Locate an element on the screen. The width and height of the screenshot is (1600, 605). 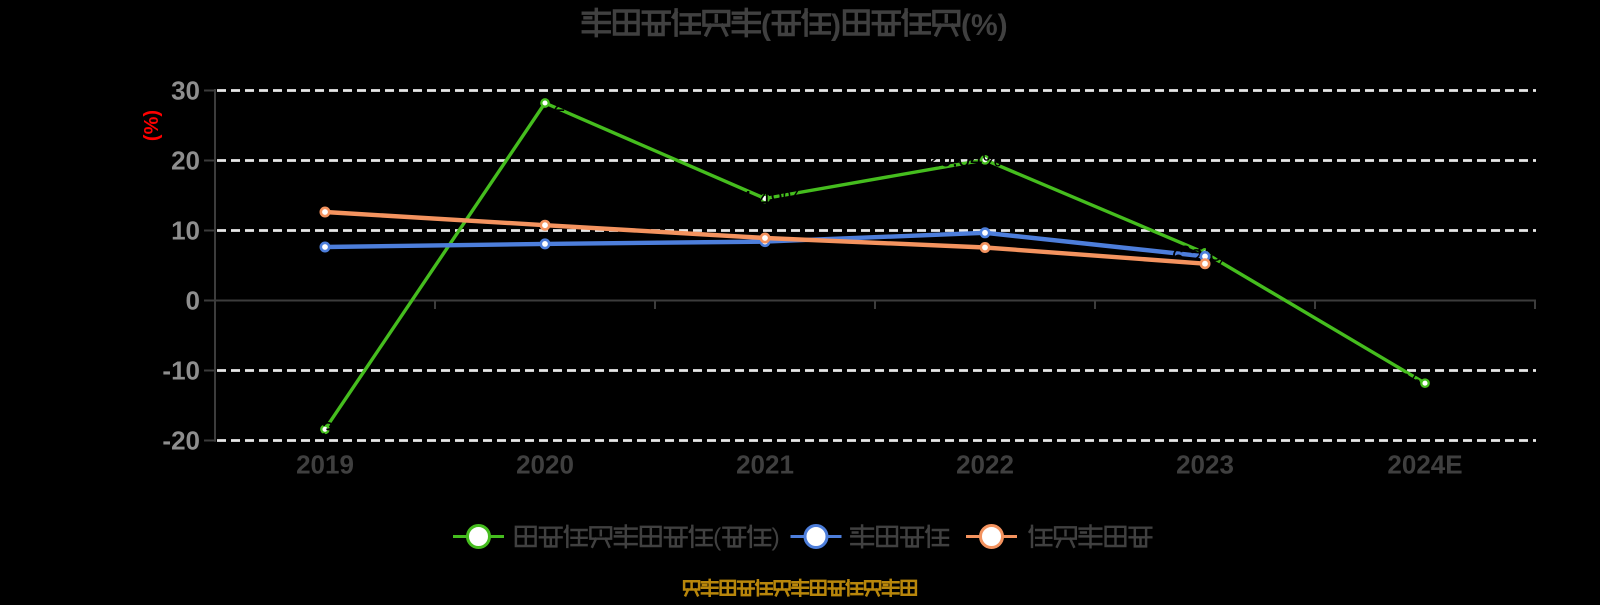
svg-text: 2023 is located at coordinates (1205, 465).